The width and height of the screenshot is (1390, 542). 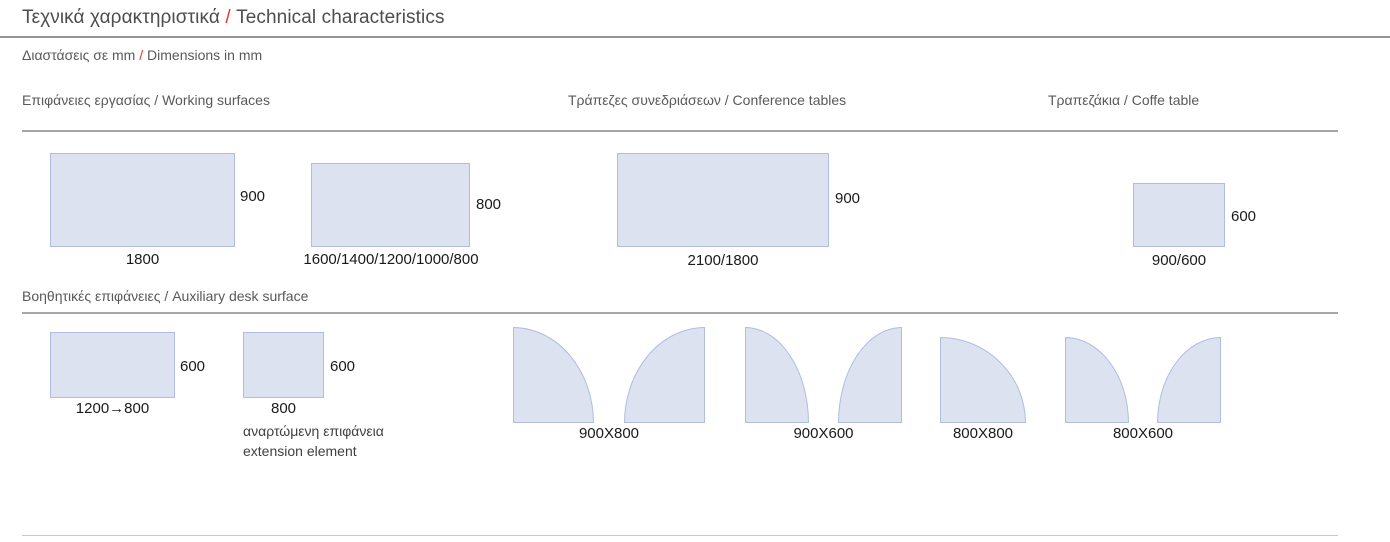 What do you see at coordinates (283, 408) in the screenshot?
I see `figure-aux-extension-width-label: 800` at bounding box center [283, 408].